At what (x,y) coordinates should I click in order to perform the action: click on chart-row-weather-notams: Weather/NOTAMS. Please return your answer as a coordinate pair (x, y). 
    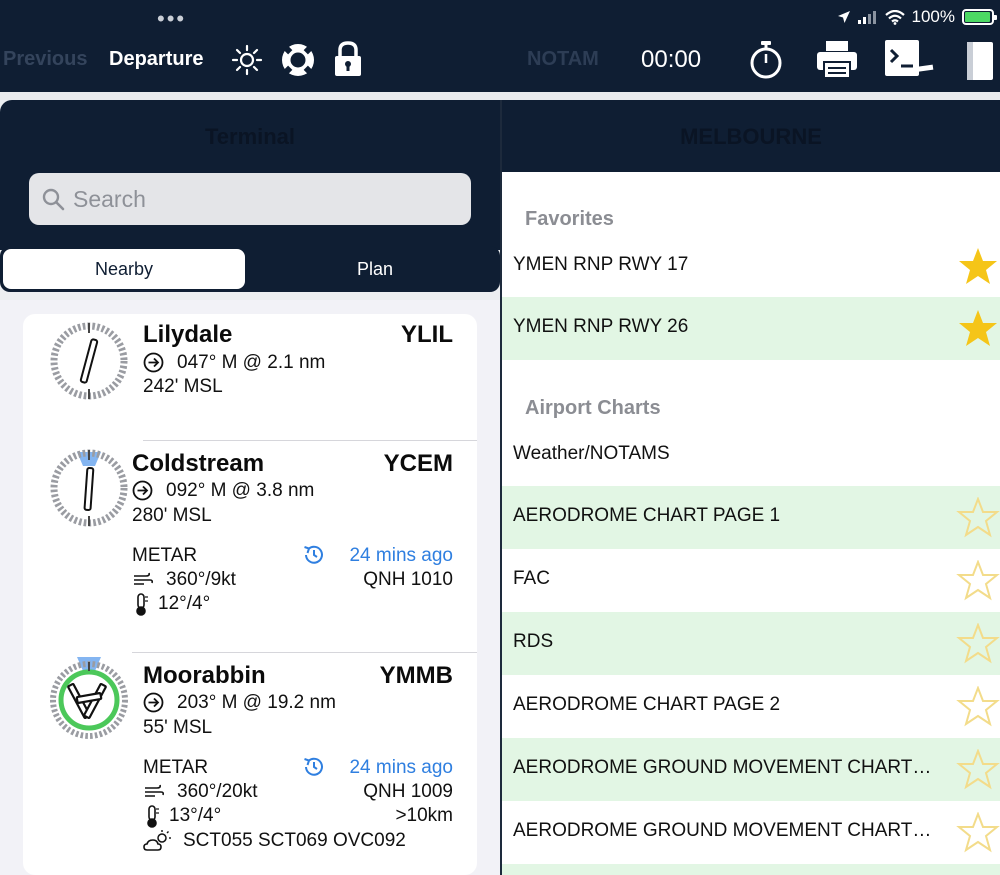
    Looking at the image, I should click on (751, 455).